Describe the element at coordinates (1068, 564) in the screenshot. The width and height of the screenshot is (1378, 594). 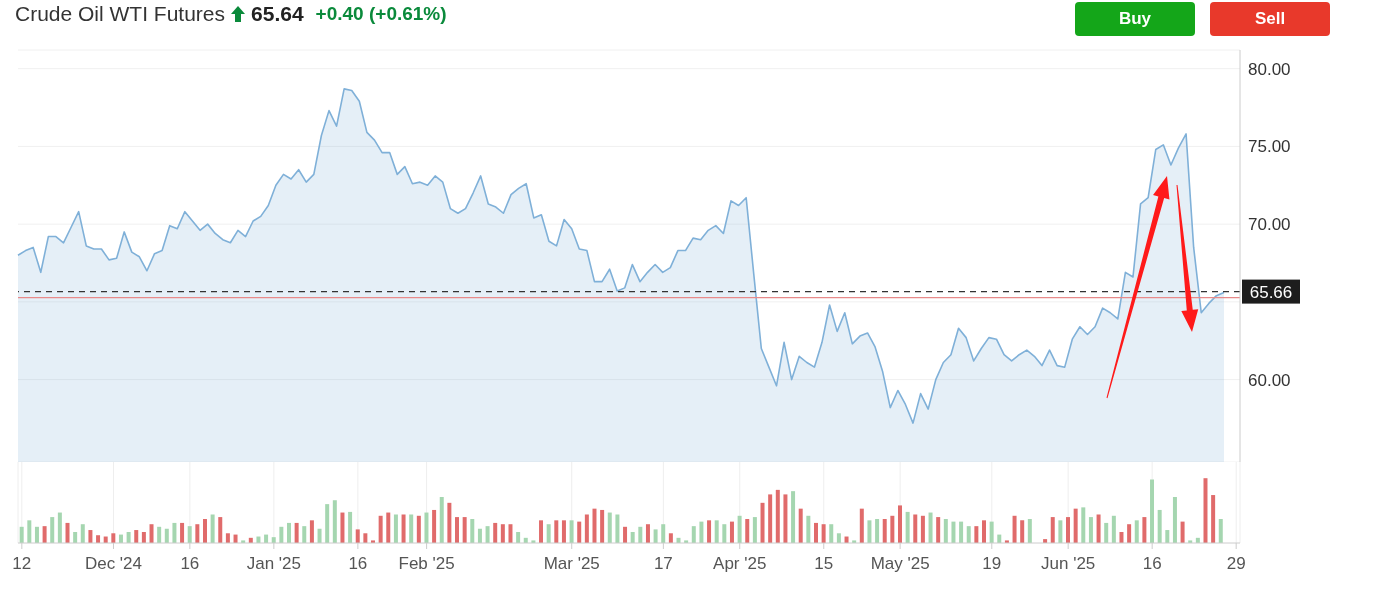
I see `x-tick-label: Jun '25` at that location.